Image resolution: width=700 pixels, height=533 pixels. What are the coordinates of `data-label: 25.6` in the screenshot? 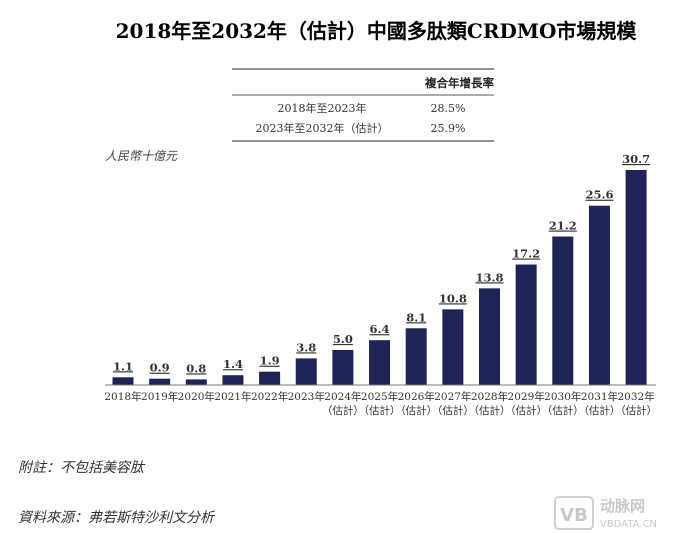 It's located at (599, 195).